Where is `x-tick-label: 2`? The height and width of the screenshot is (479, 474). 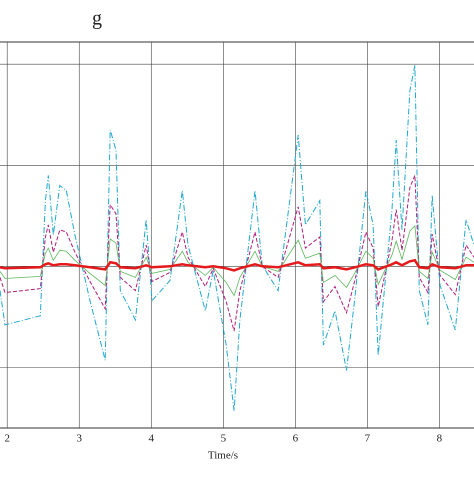 x-tick-label: 2 is located at coordinates (7, 439).